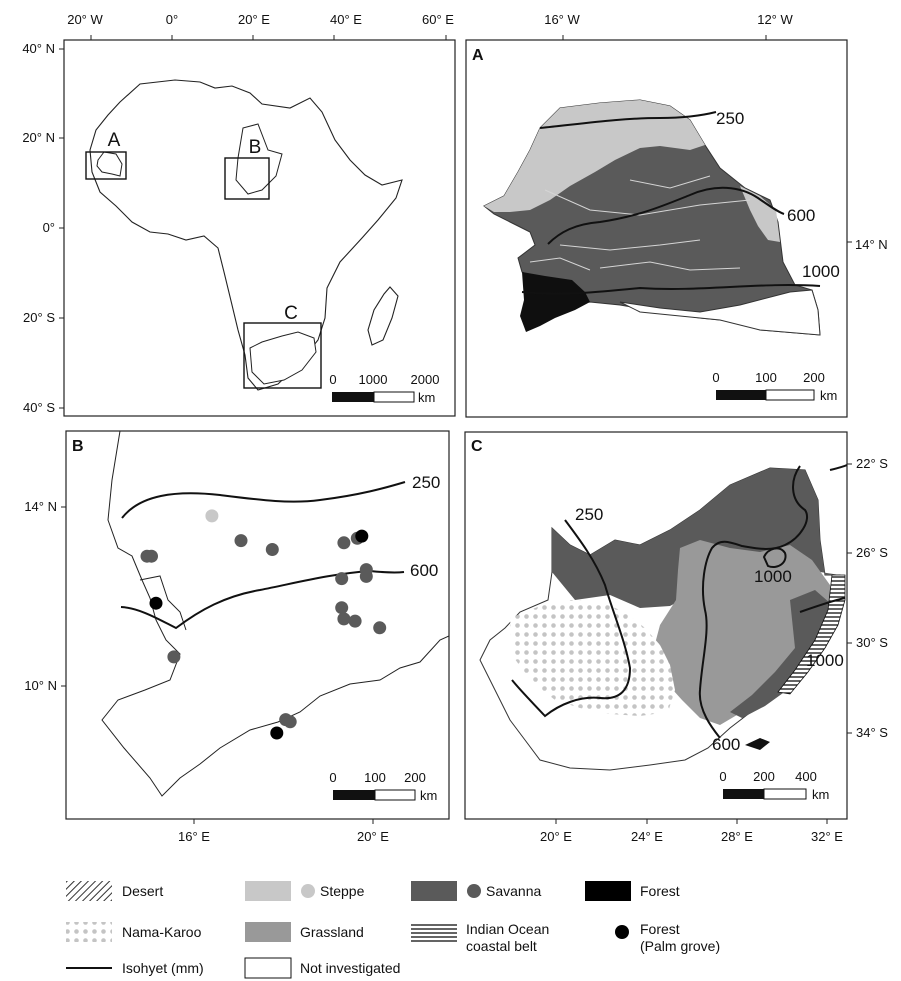  I want to click on panel-b-lon-tick: 16° E, so click(194, 836).